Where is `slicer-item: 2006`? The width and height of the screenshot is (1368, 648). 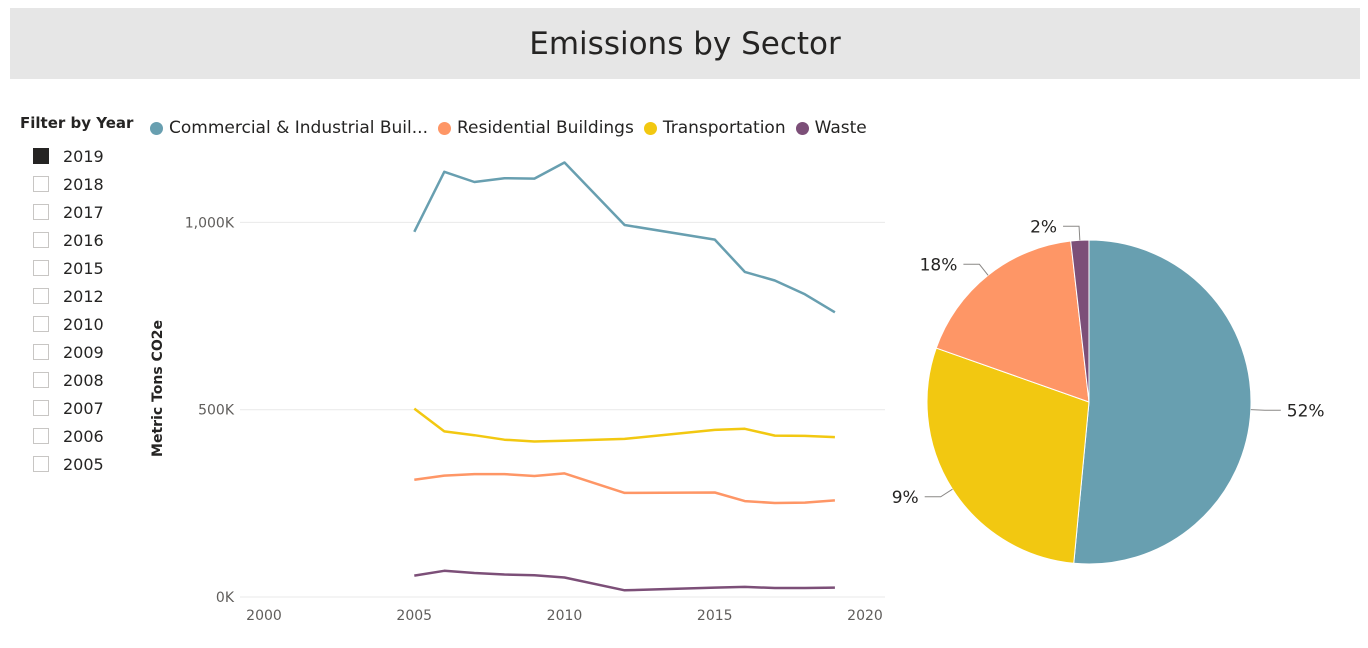 slicer-item: 2006 is located at coordinates (80, 436).